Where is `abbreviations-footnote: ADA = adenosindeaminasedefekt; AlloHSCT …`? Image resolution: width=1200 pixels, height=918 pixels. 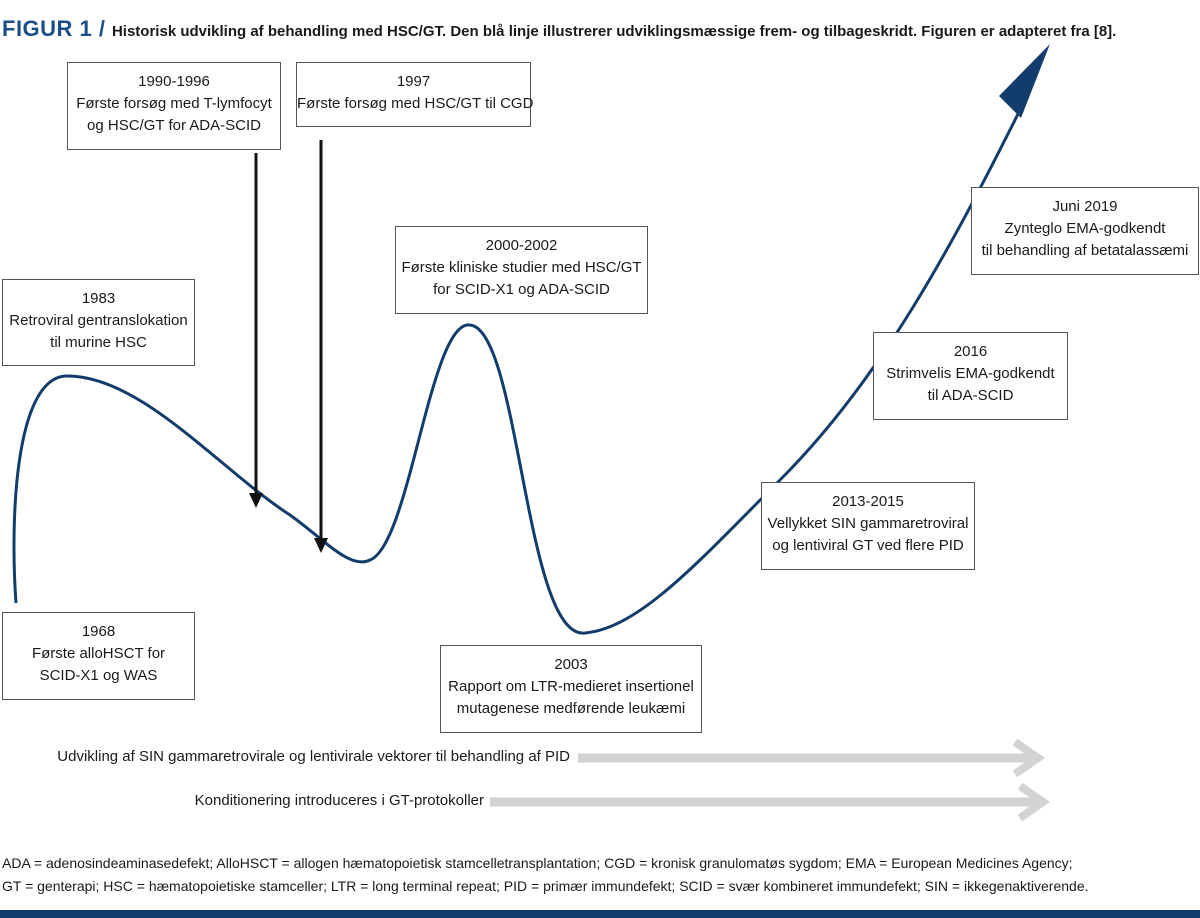
abbreviations-footnote: ADA = adenosindeaminasedefekt; AlloHSCT … is located at coordinates (545, 875).